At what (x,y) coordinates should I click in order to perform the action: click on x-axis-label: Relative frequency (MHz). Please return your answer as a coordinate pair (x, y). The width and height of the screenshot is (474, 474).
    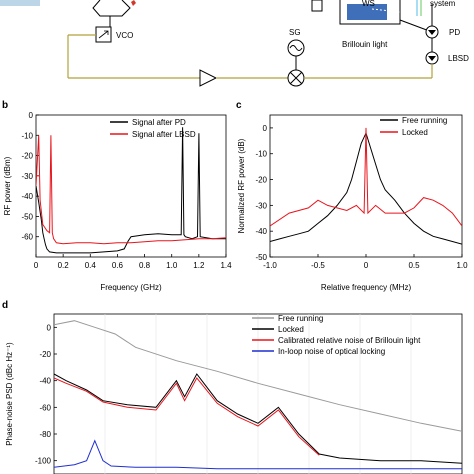
    Looking at the image, I should click on (366, 287).